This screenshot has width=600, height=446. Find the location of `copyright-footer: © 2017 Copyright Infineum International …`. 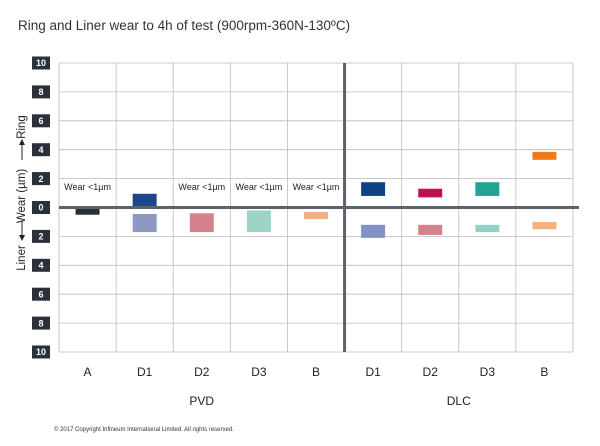

copyright-footer: © 2017 Copyright Infineum International … is located at coordinates (144, 430).